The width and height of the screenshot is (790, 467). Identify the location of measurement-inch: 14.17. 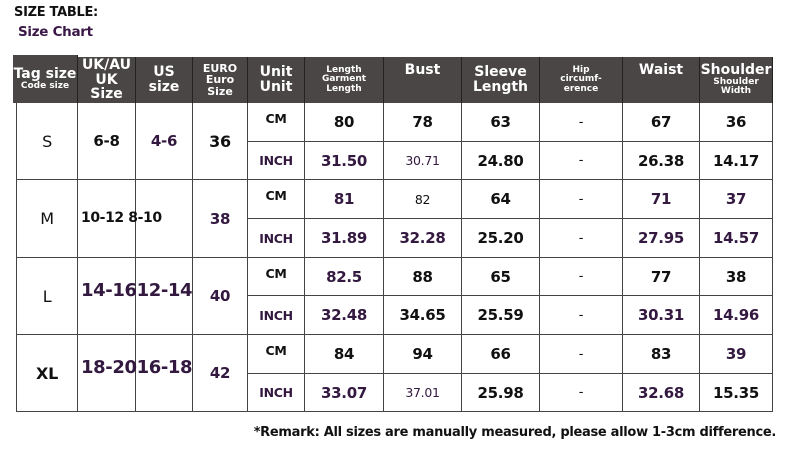
(736, 161).